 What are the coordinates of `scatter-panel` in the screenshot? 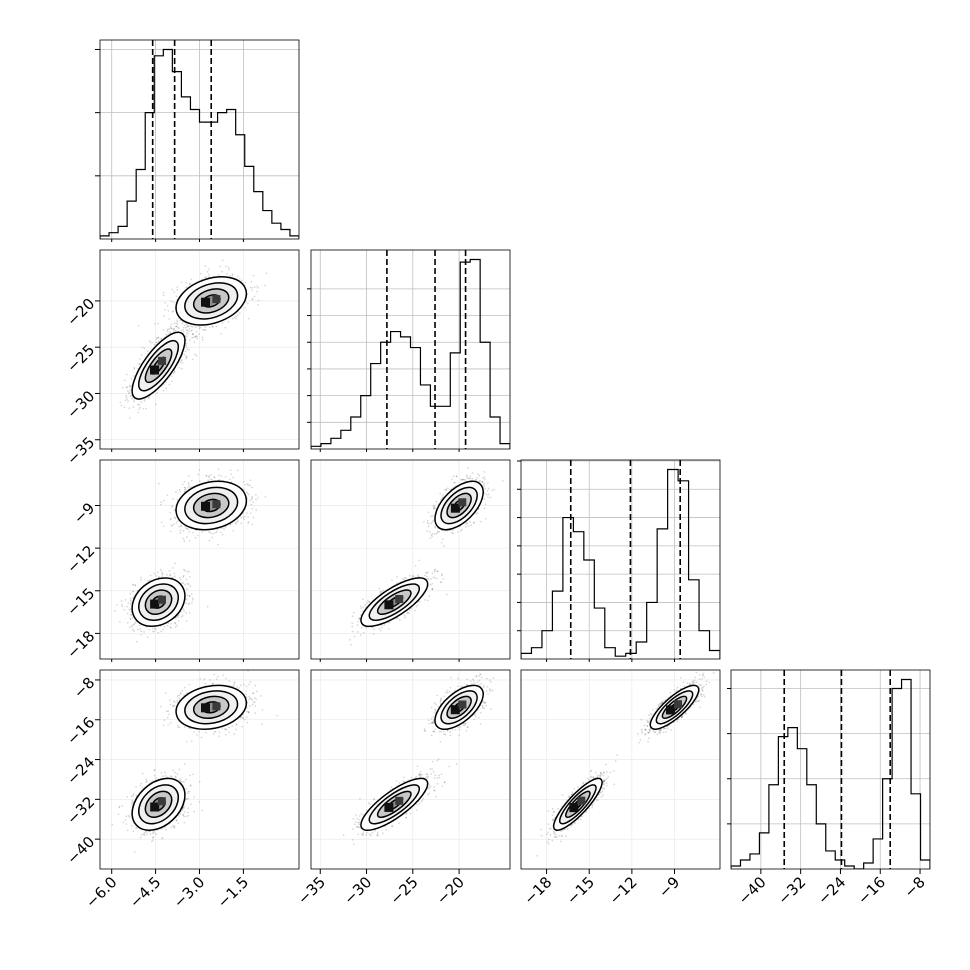 It's located at (410, 560).